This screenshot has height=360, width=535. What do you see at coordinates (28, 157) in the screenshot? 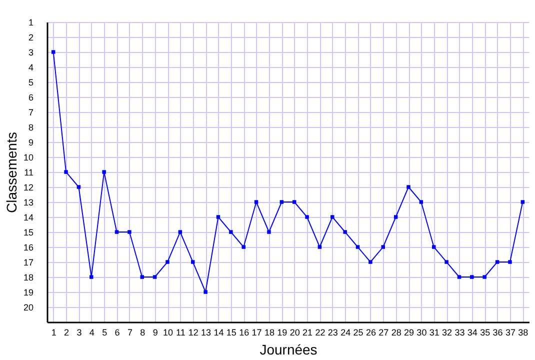
I see `y-tick-label: 10` at bounding box center [28, 157].